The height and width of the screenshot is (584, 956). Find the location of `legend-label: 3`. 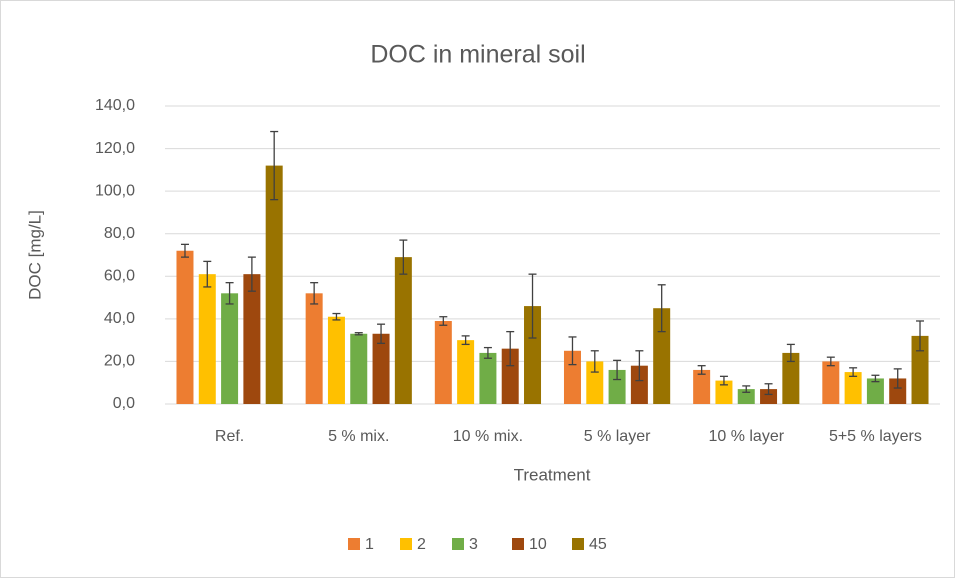

legend-label: 3 is located at coordinates (473, 544).